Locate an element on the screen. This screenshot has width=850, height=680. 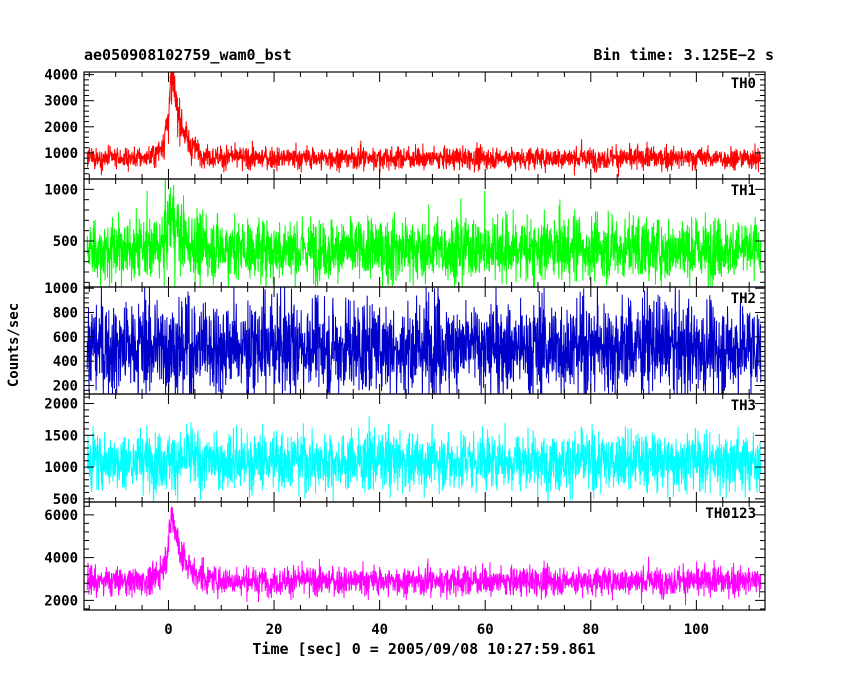
panel-frame is located at coordinates (424, 556).